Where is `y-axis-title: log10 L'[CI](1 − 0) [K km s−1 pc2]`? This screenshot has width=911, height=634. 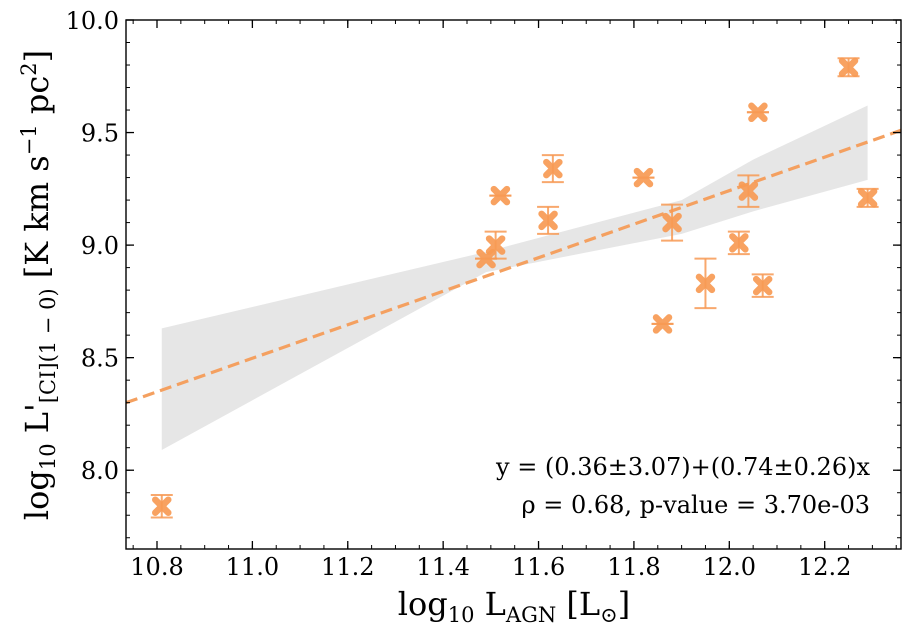
y-axis-title: log10 L'[CI](1 − 0) [K km s−1 pc2] is located at coordinates (38, 285).